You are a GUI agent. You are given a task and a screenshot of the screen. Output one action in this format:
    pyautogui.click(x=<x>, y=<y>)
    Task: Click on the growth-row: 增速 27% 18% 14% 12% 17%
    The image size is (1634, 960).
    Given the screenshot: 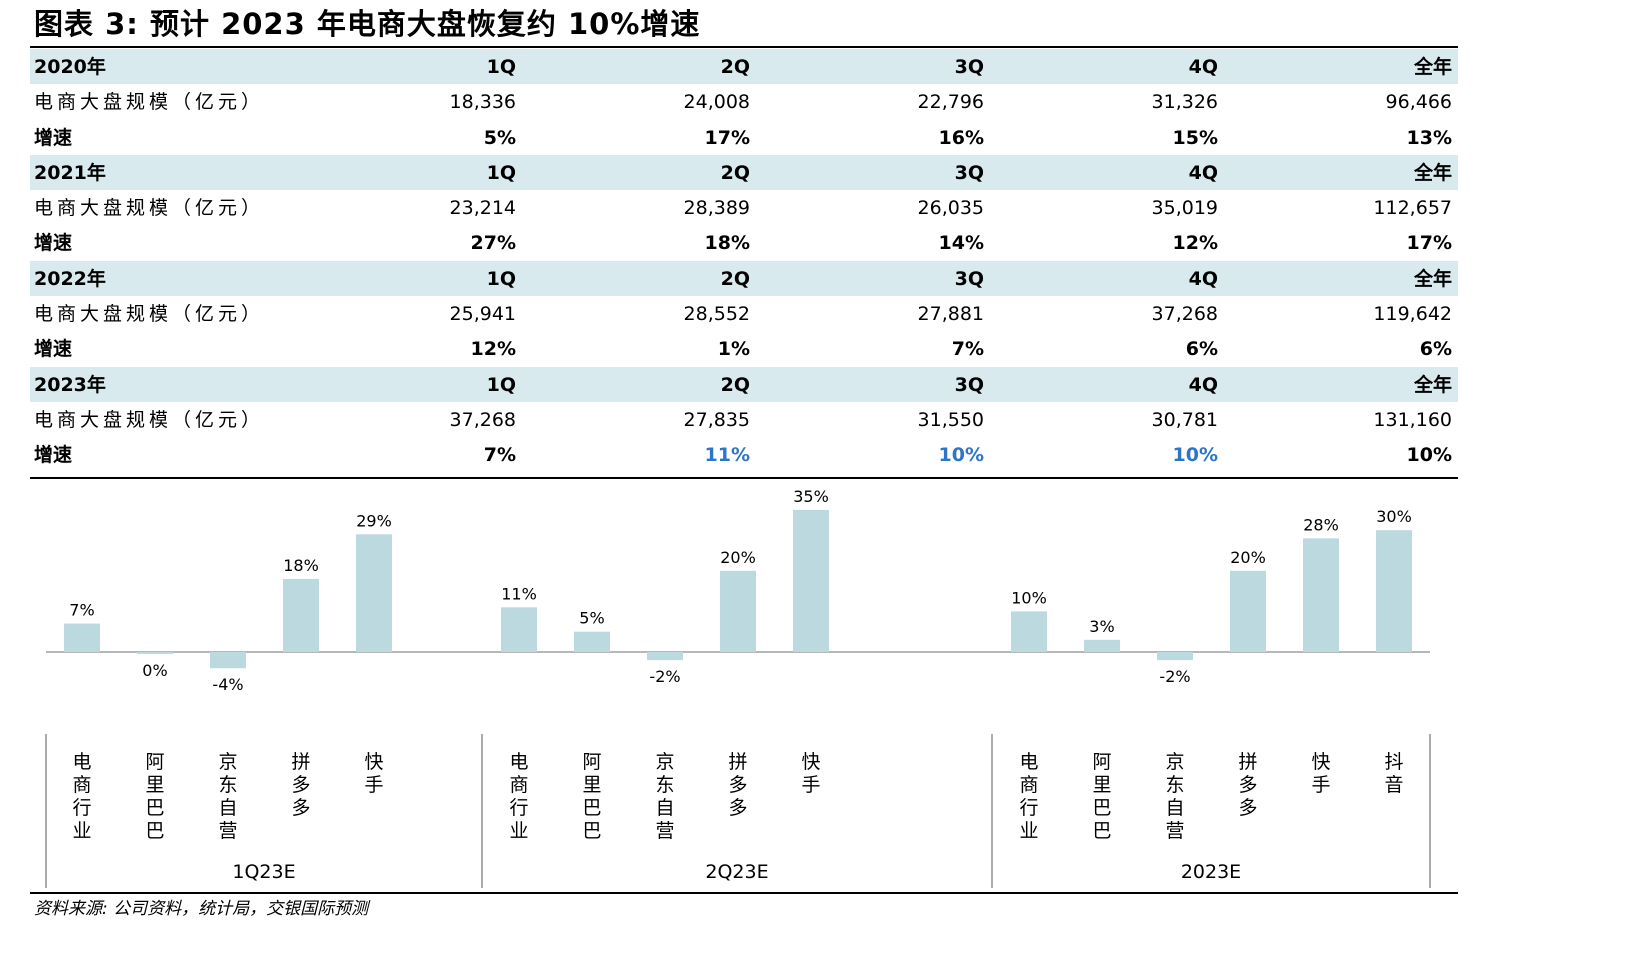 What is the action you would take?
    pyautogui.click(x=744, y=242)
    